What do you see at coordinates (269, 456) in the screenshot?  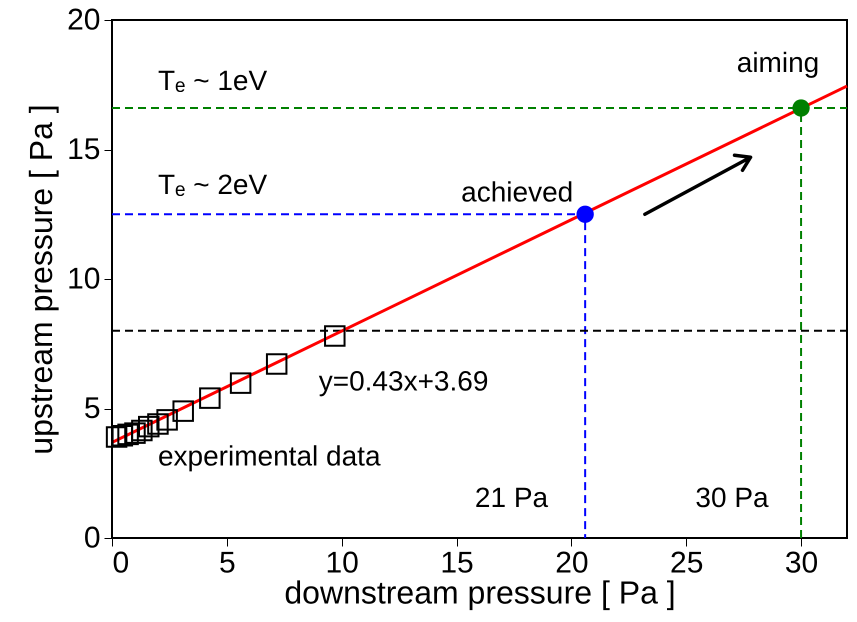 I see `annotation: experimental data` at bounding box center [269, 456].